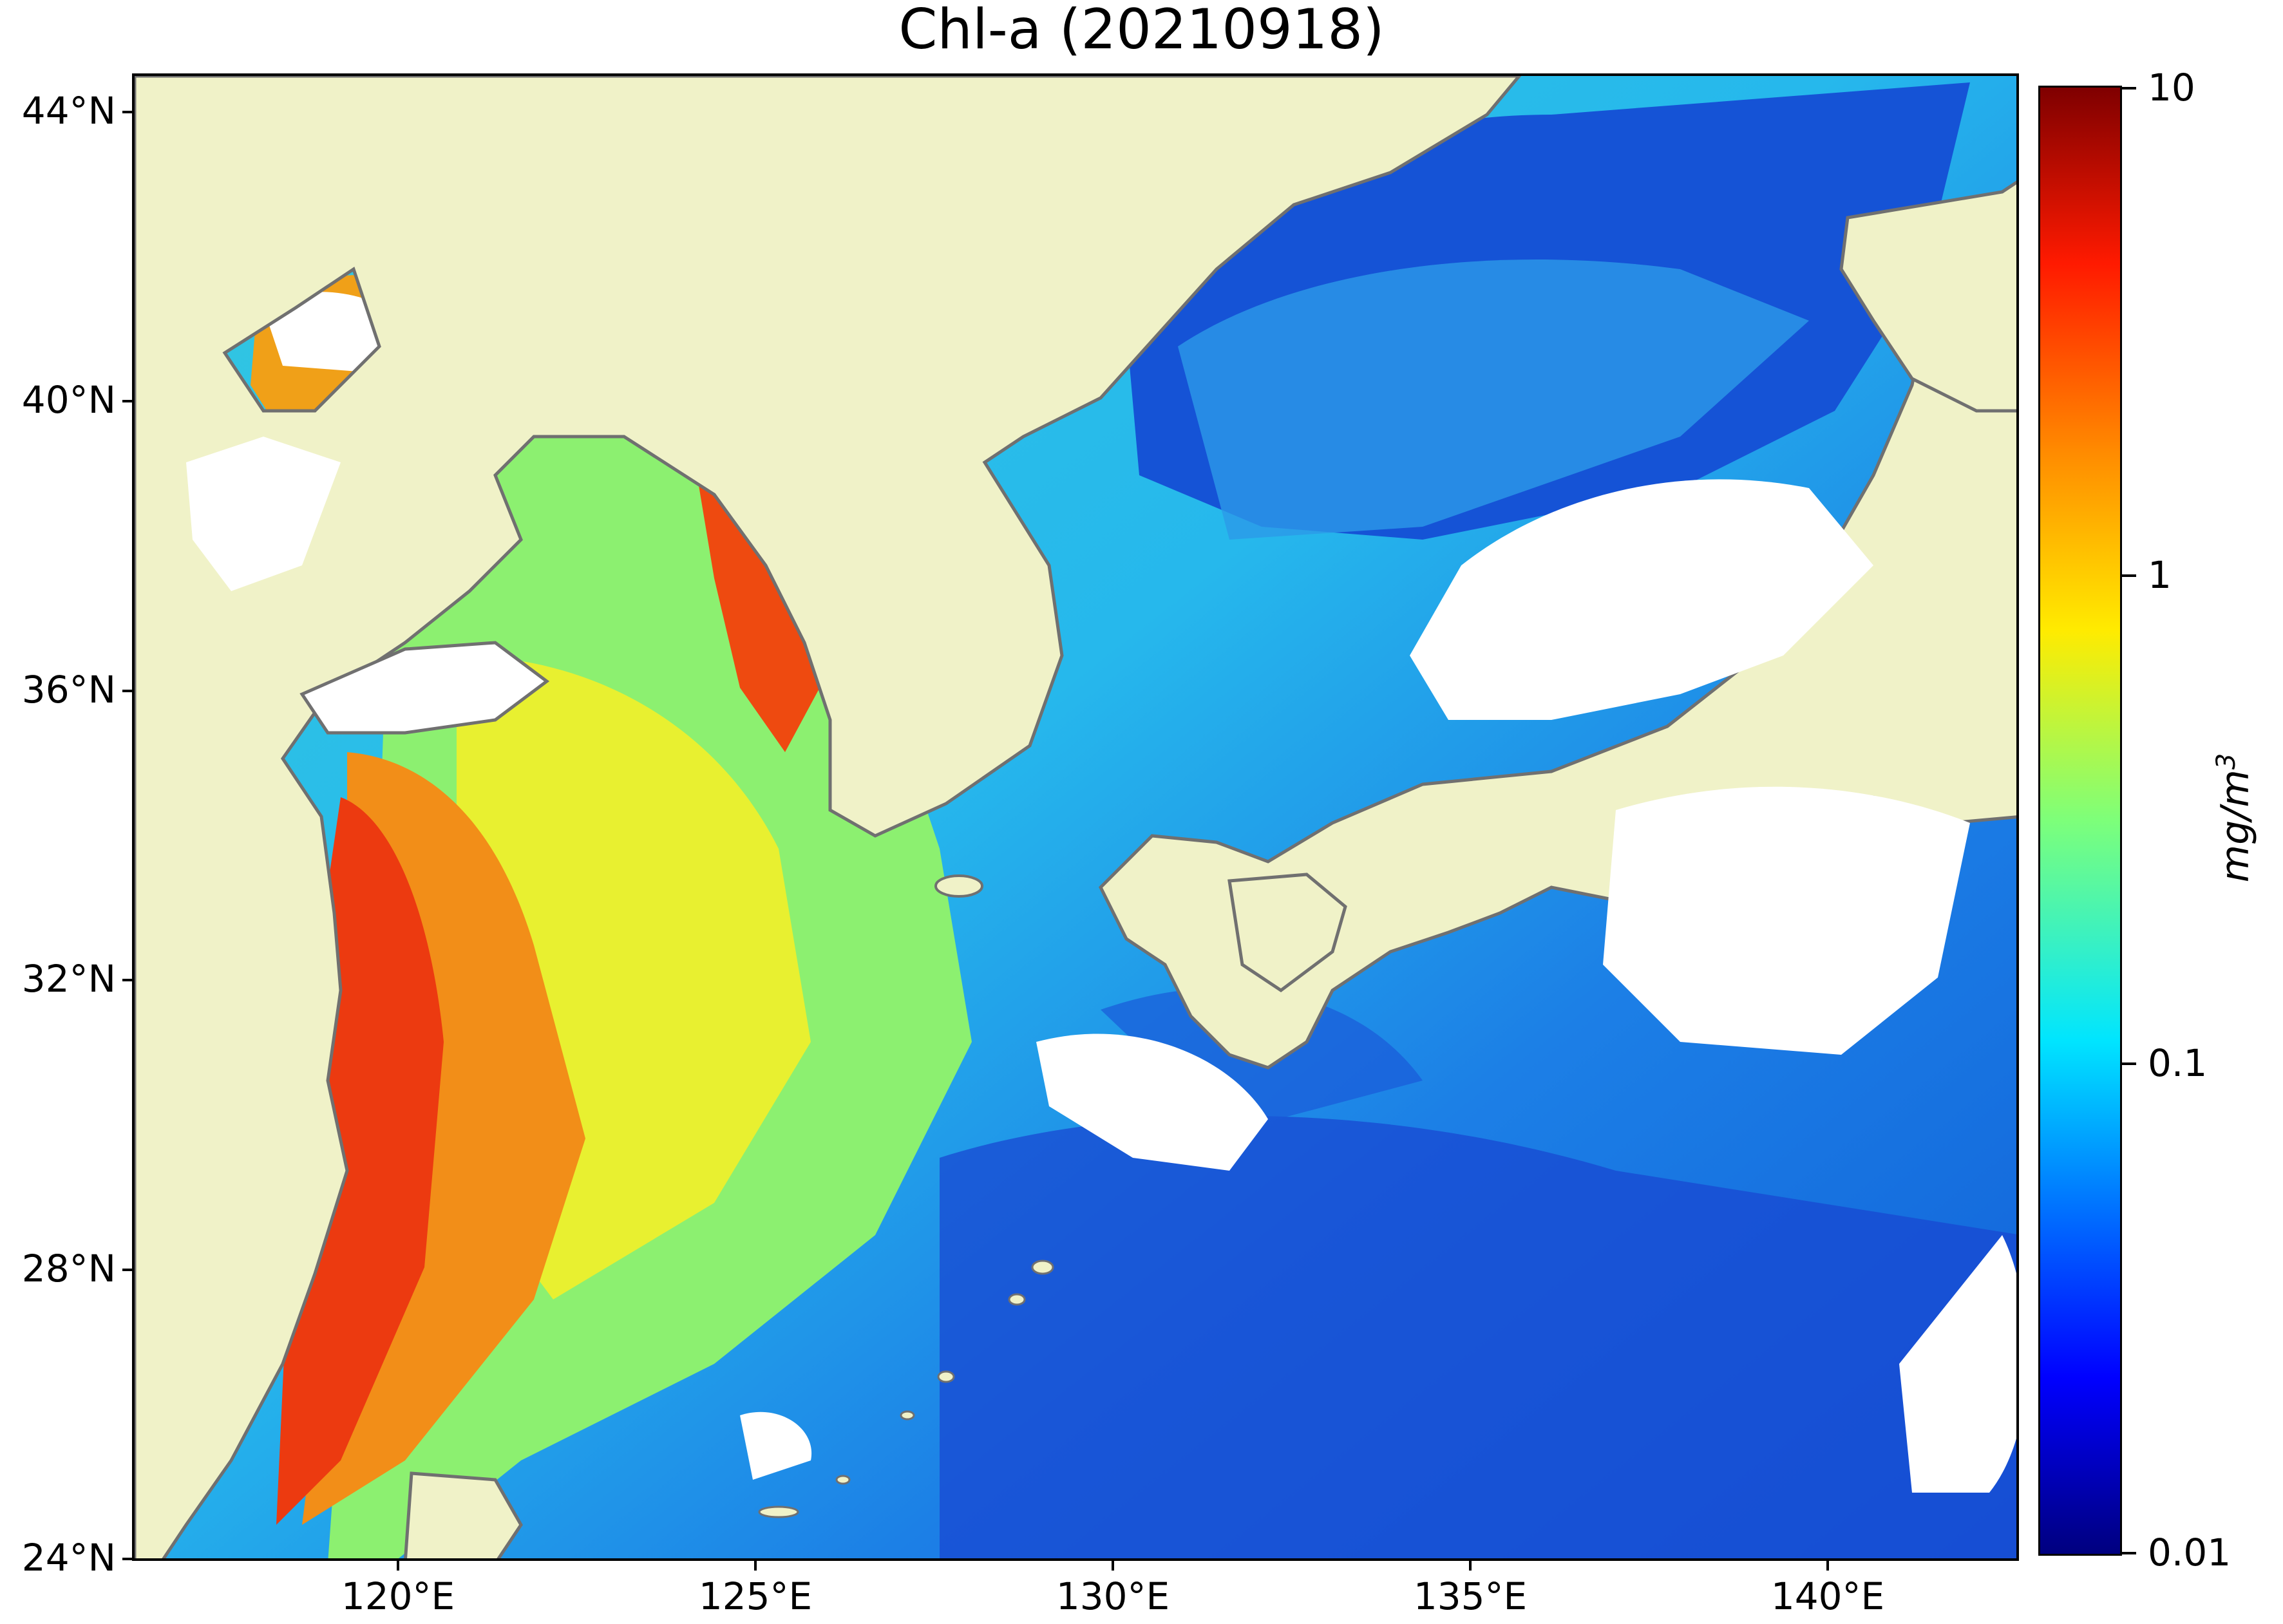 The height and width of the screenshot is (1624, 2283). What do you see at coordinates (68, 1558) in the screenshot?
I see `lat-label-24: 24°N` at bounding box center [68, 1558].